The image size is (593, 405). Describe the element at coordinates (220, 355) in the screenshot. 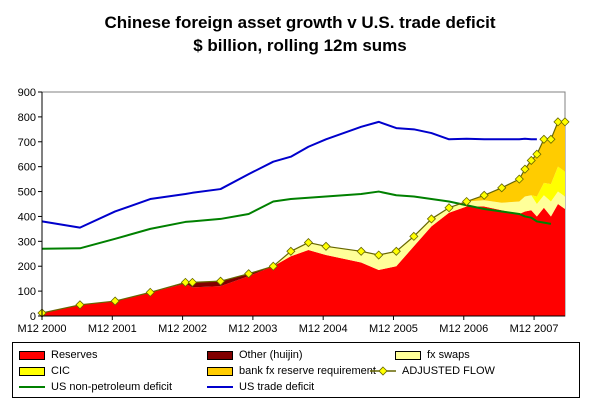

I see `legend-swatch-other-huijin` at that location.